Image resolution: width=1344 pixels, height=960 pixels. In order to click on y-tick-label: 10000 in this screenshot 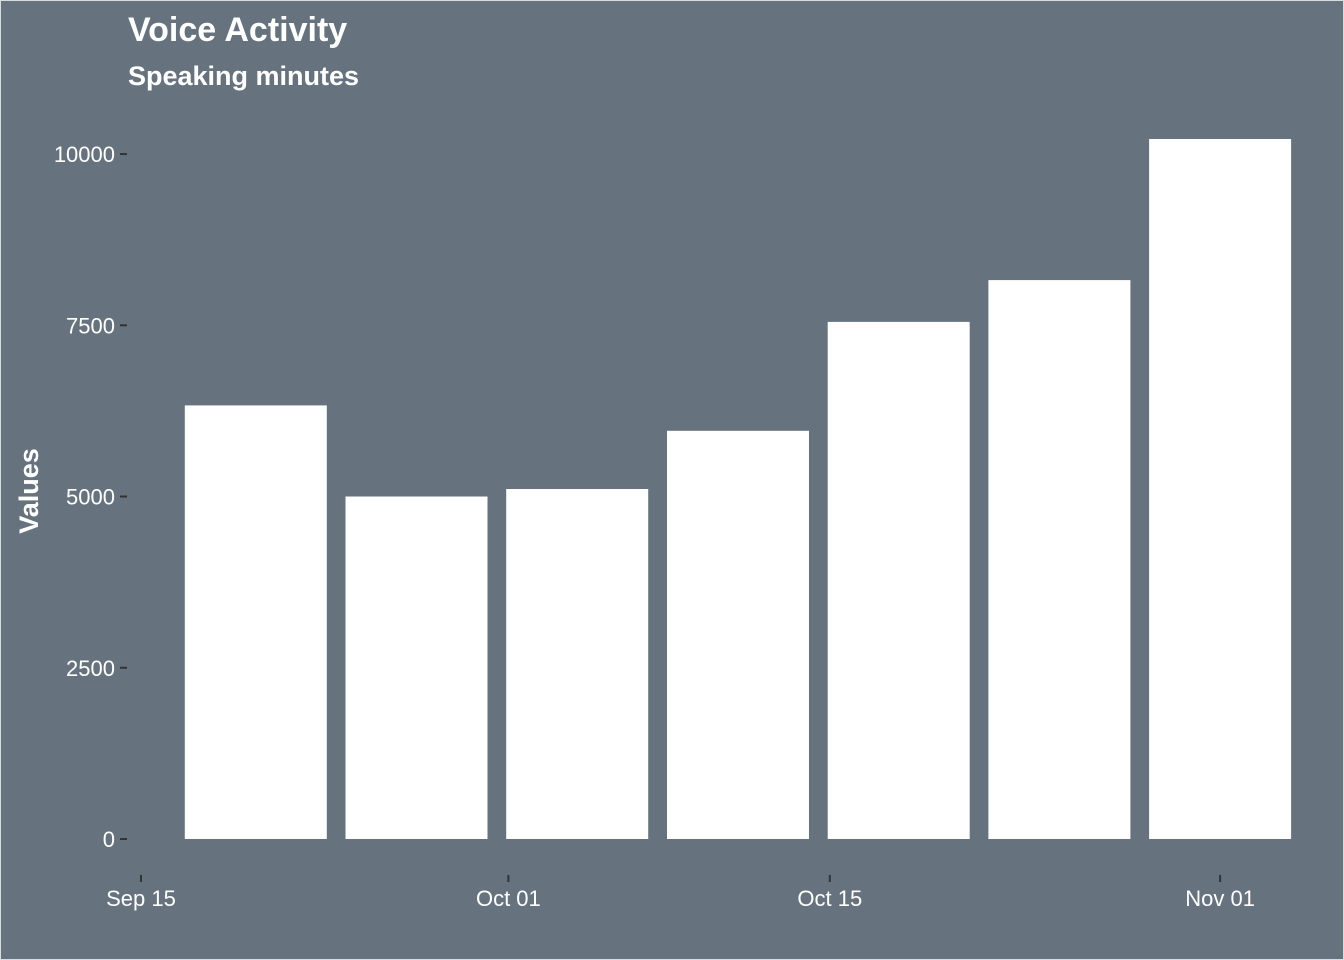, I will do `click(84, 154)`.